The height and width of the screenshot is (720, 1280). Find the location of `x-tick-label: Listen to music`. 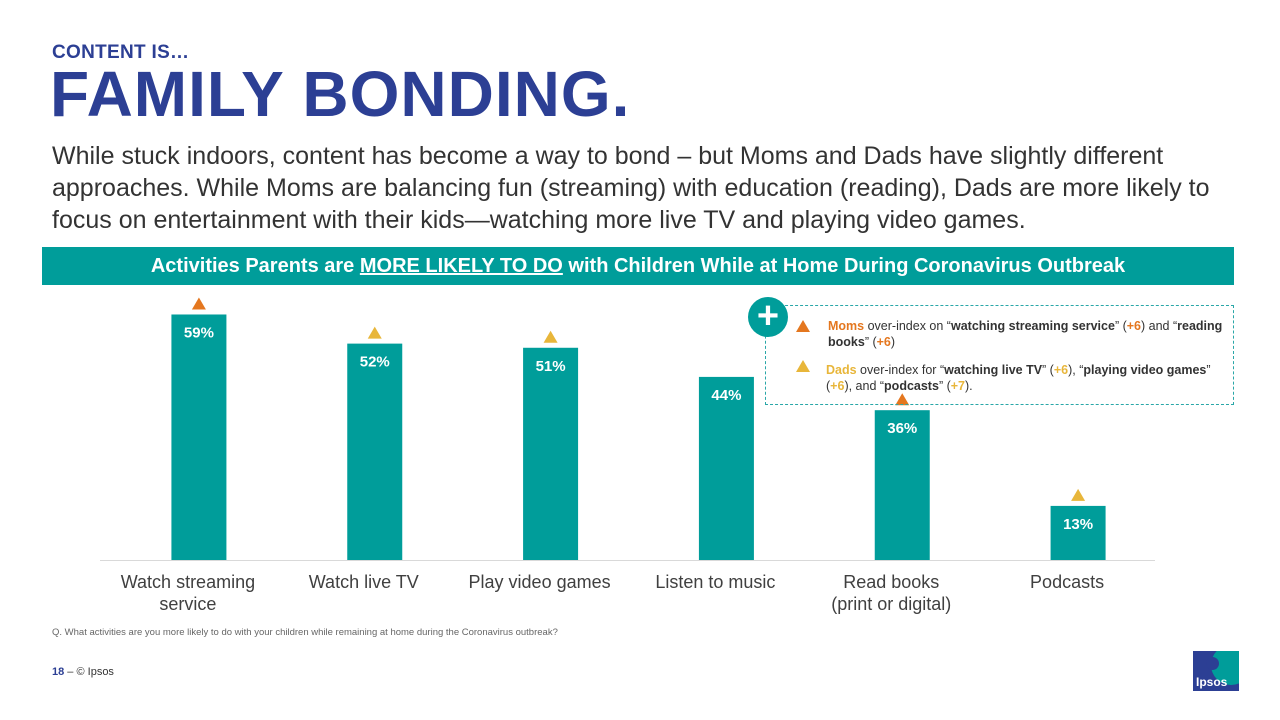

x-tick-label: Listen to music is located at coordinates (715, 582).